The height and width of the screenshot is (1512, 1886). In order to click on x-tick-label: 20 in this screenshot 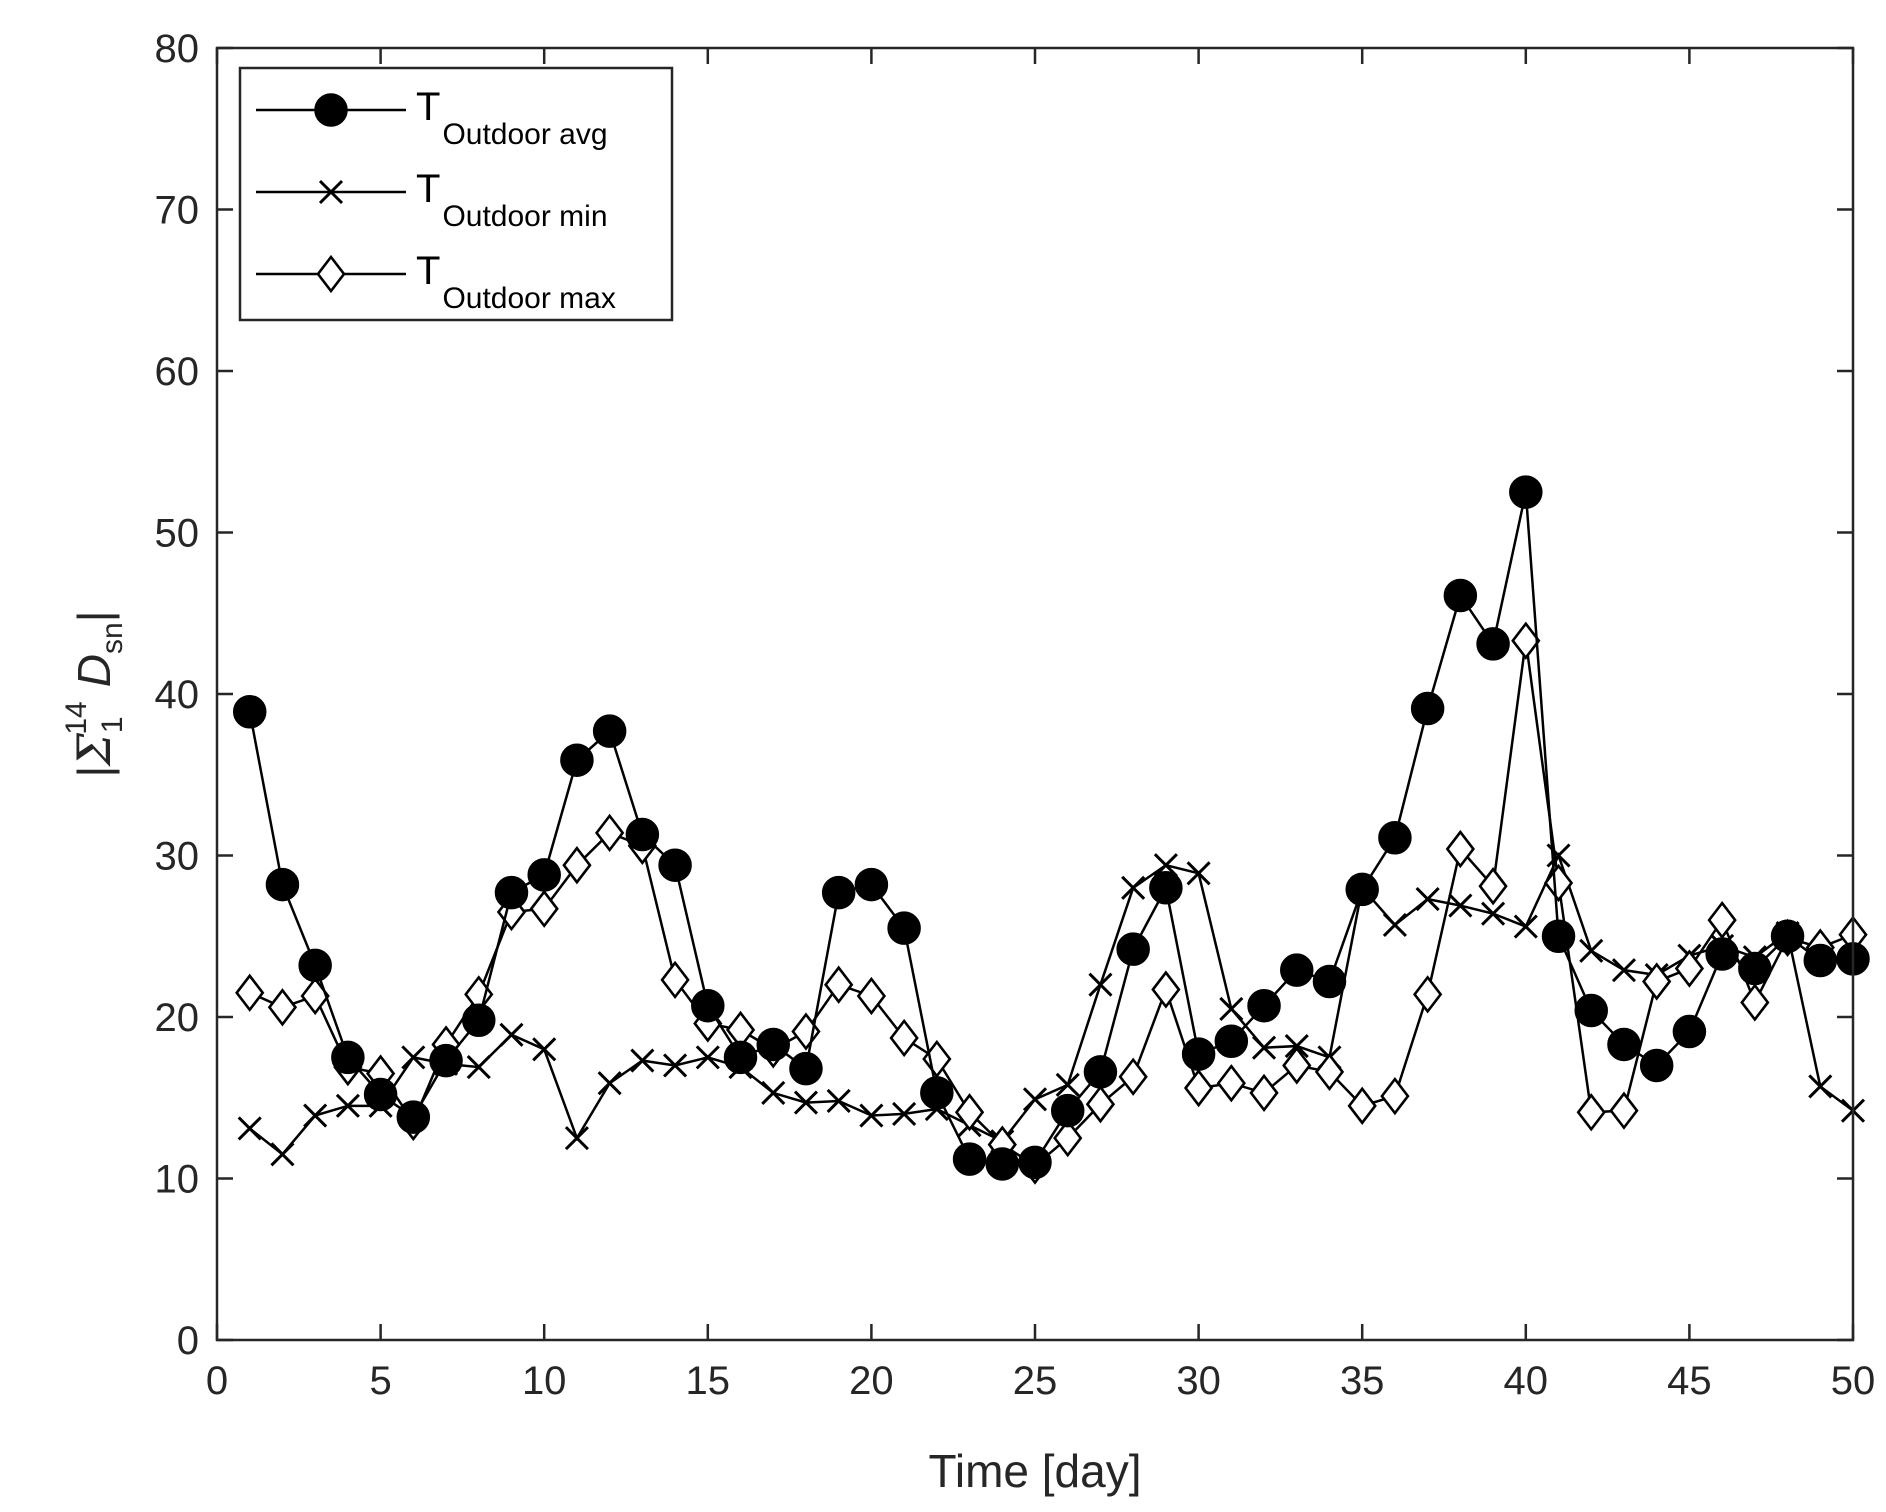, I will do `click(871, 1381)`.